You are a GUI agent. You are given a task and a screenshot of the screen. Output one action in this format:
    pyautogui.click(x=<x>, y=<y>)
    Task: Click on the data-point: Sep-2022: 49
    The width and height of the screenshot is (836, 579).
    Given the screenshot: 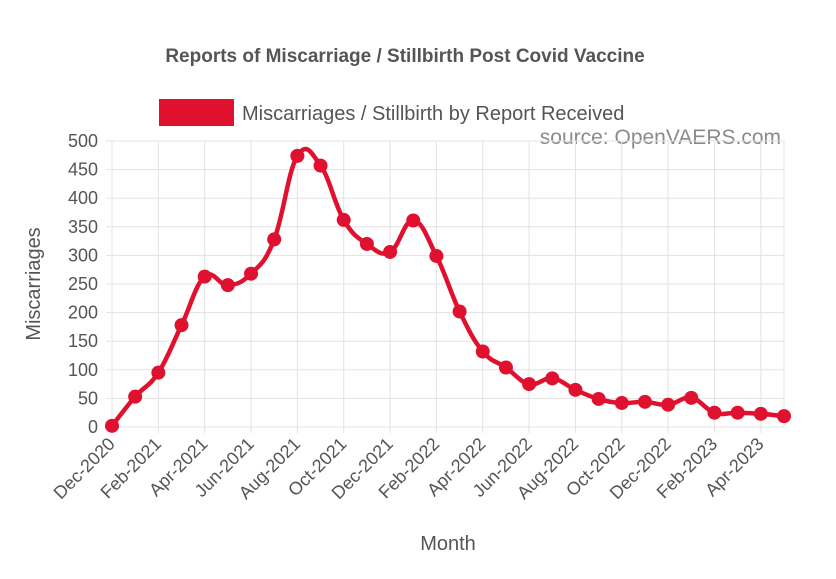 What is the action you would take?
    pyautogui.click(x=598, y=398)
    